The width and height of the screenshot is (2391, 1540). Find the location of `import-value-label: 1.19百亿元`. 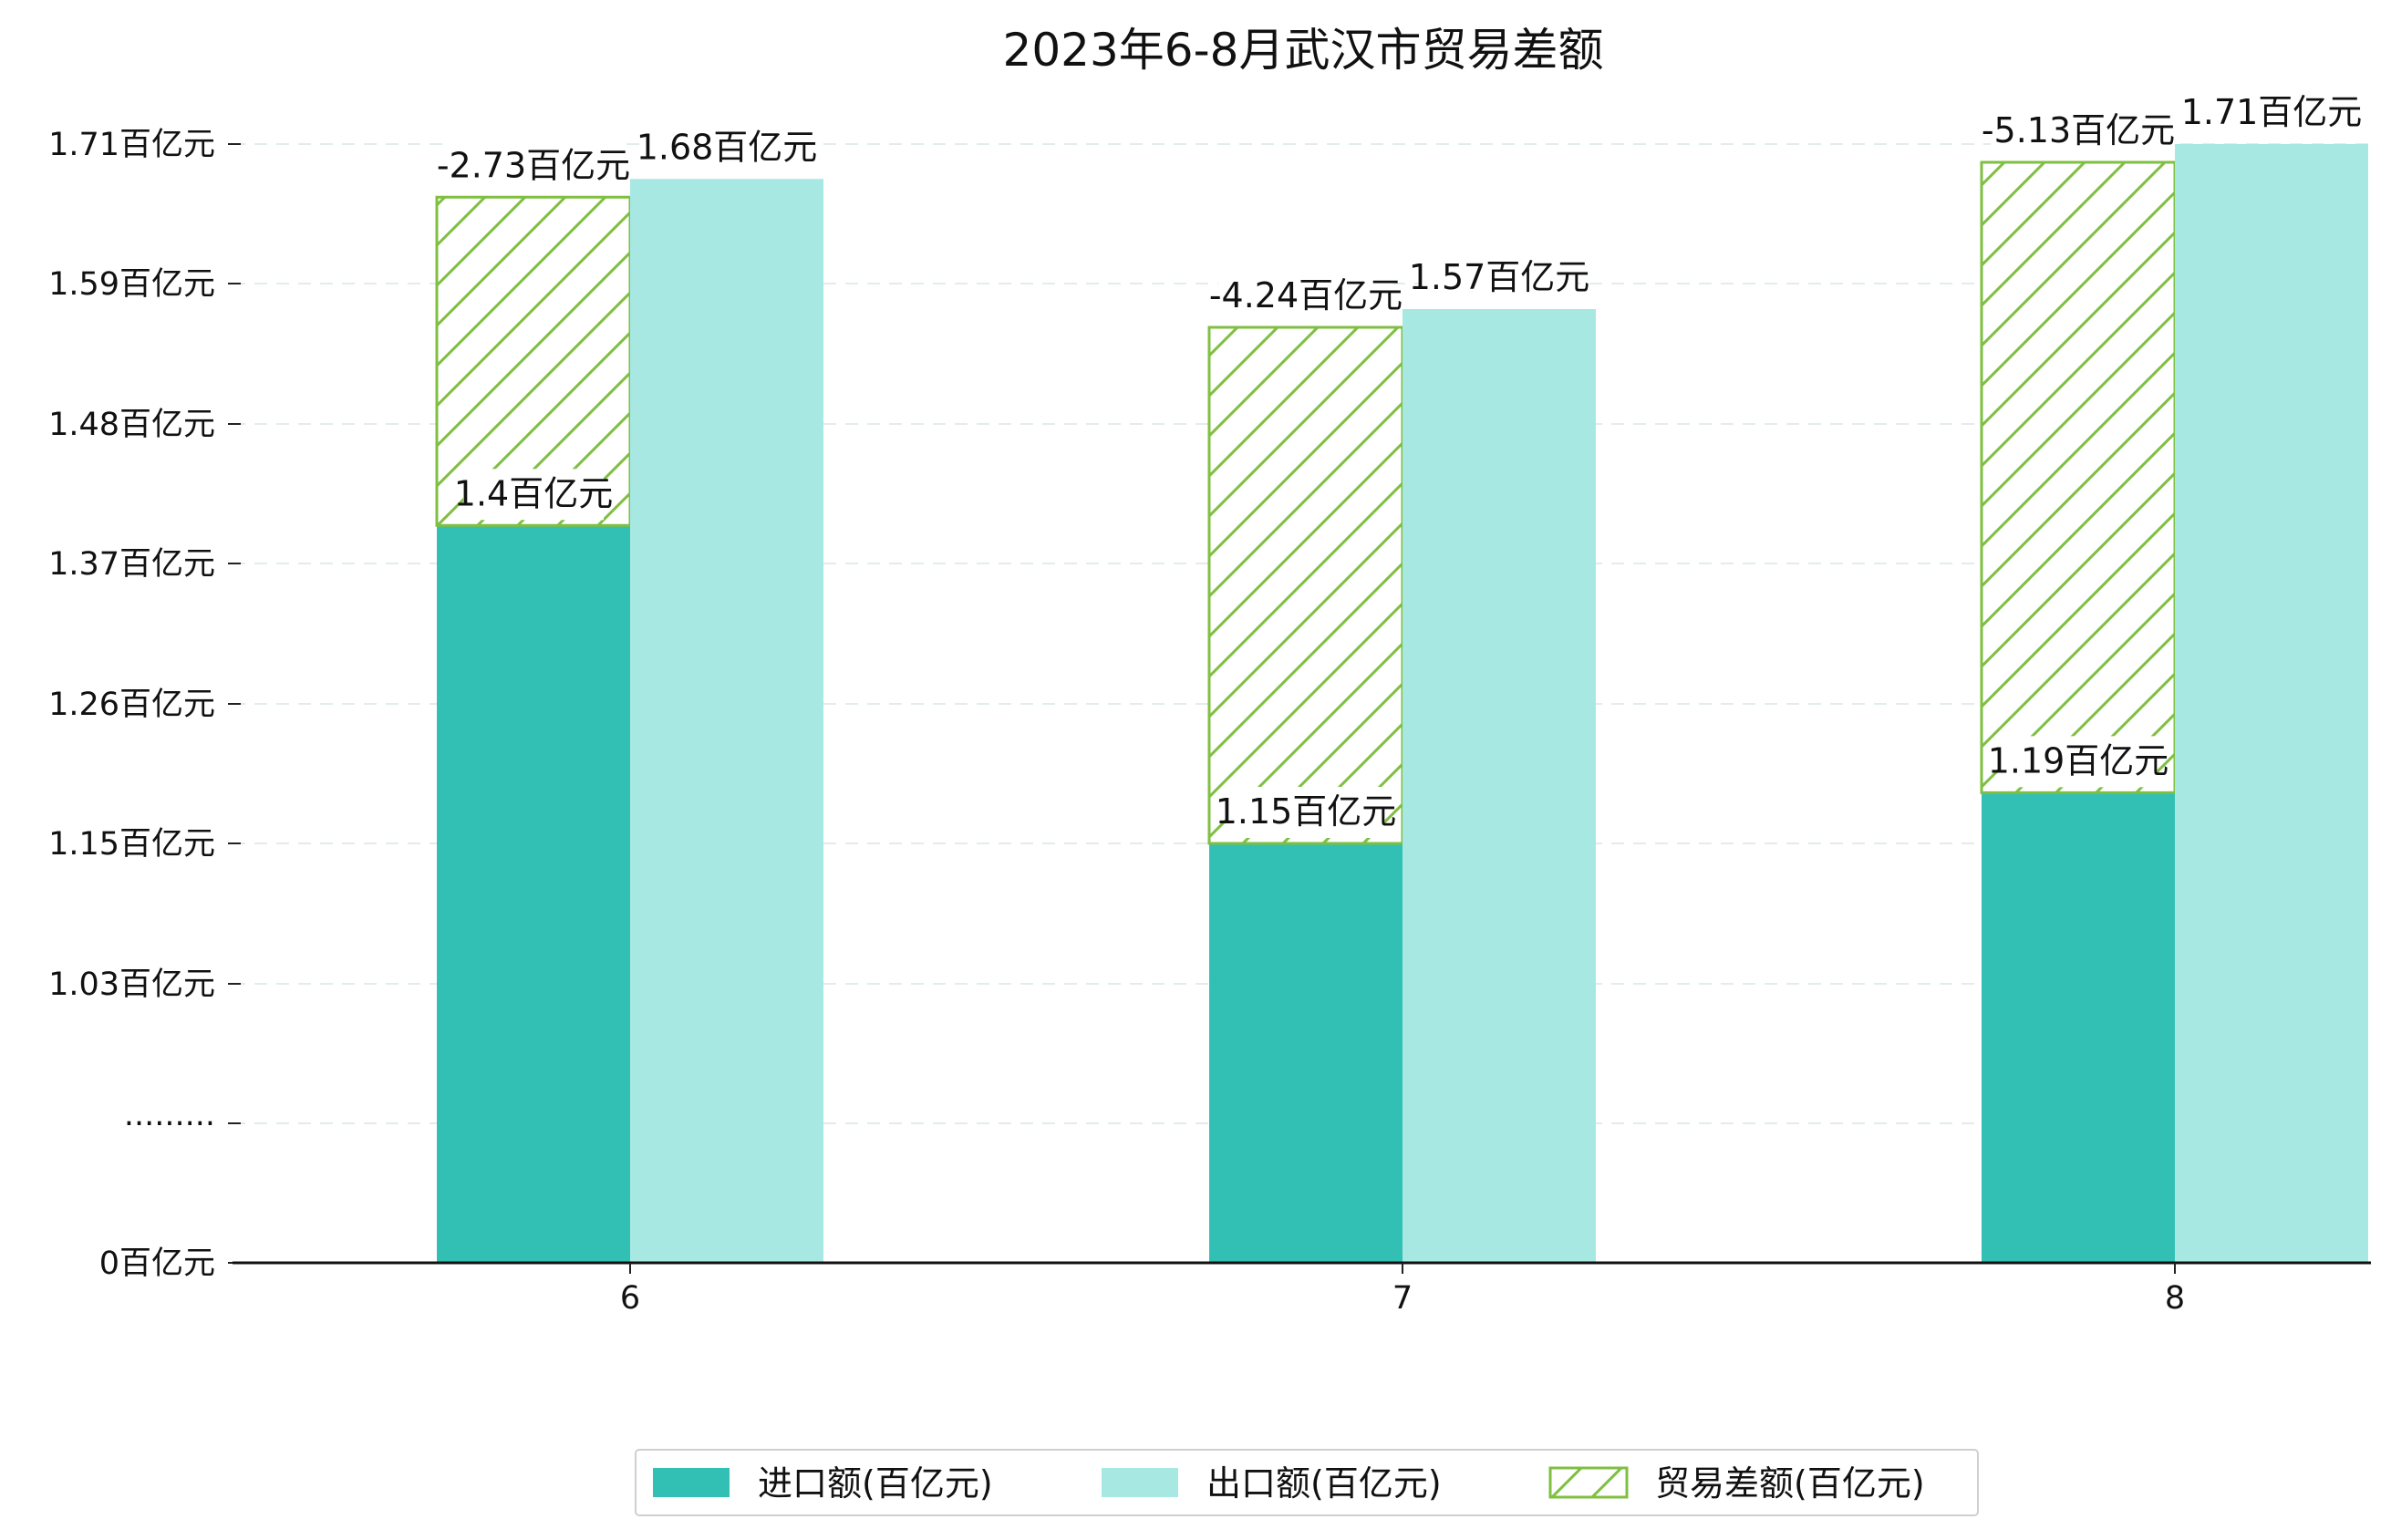

import-value-label: 1.19百亿元 is located at coordinates (2078, 760).